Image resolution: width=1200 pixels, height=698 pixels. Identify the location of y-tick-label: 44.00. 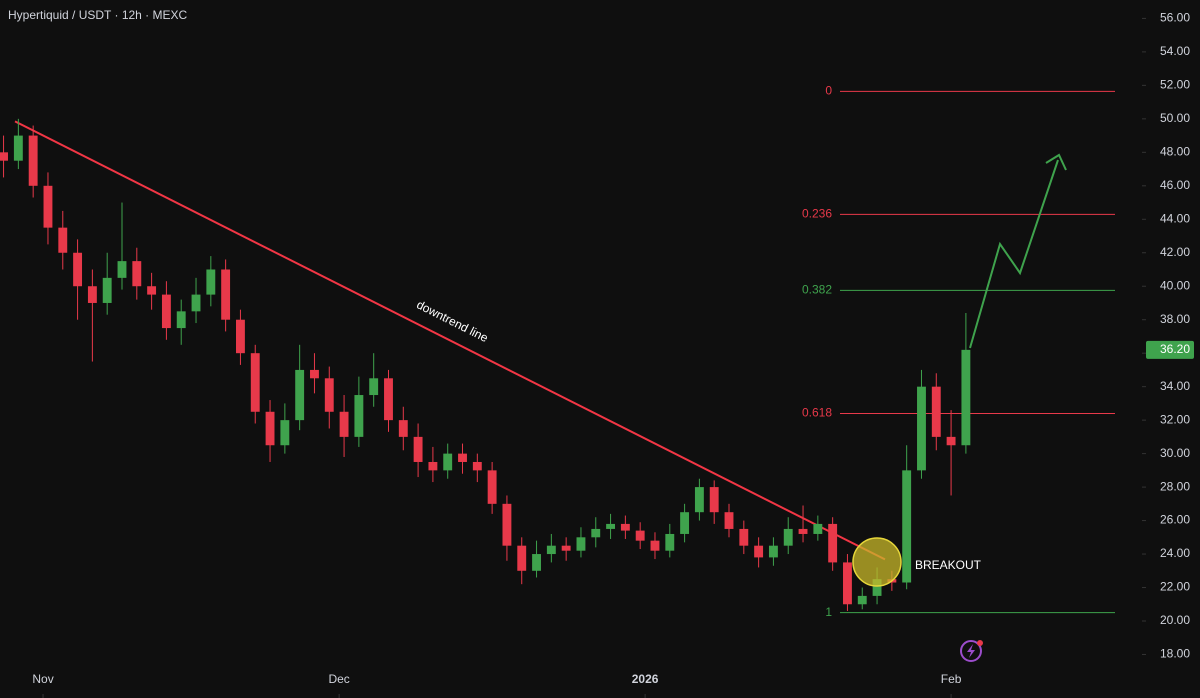
(1175, 218).